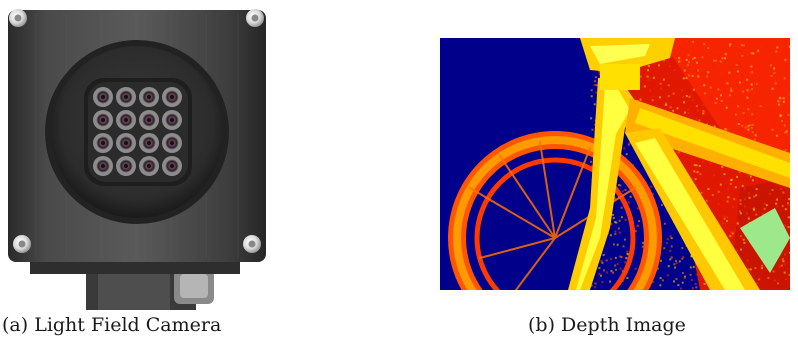  I want to click on caption-a-label: (a), so click(15, 325).